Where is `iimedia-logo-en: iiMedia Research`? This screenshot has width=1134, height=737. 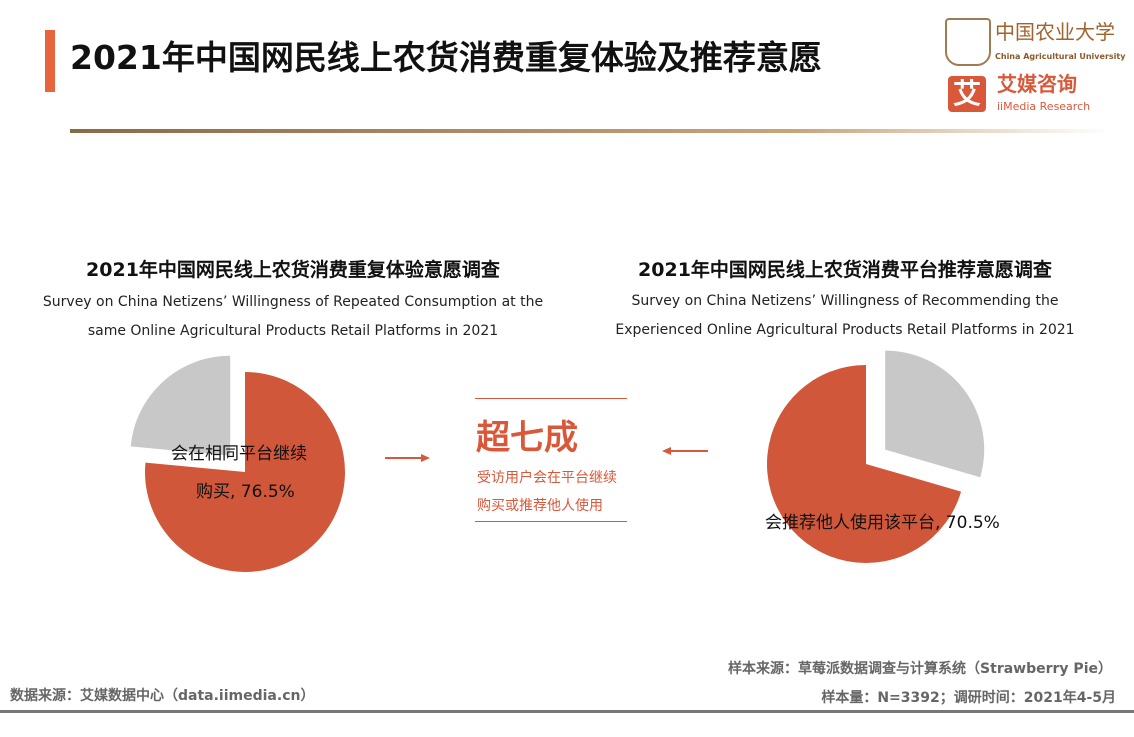
iimedia-logo-en: iiMedia Research is located at coordinates (1044, 106).